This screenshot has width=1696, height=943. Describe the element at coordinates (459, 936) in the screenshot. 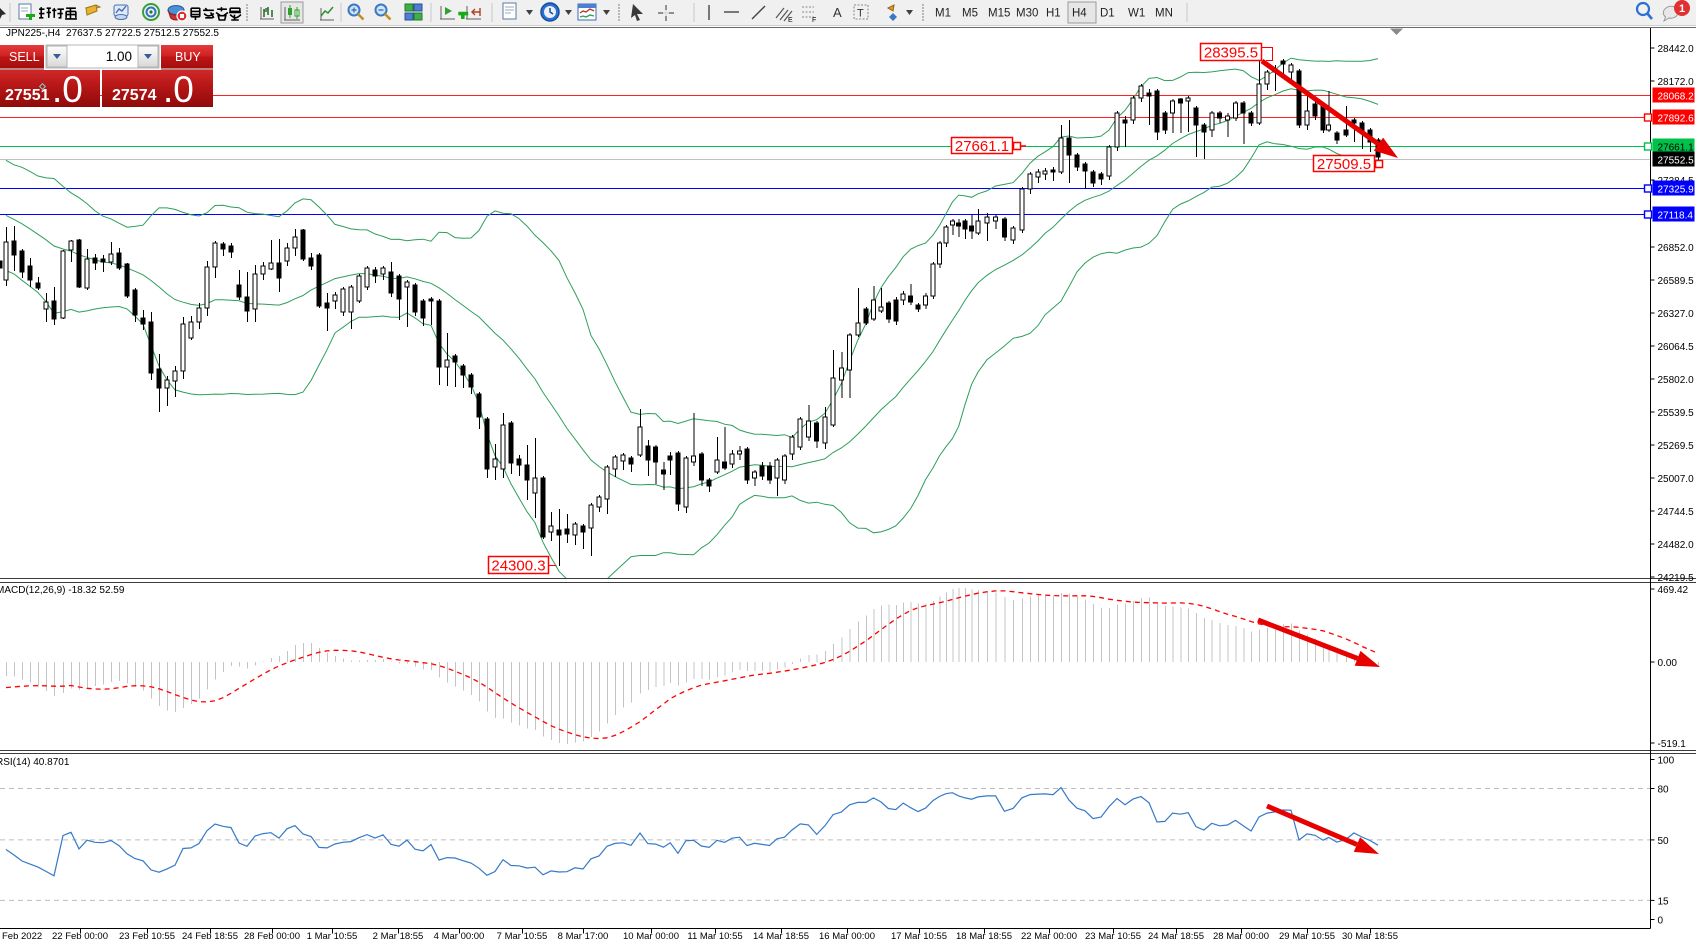

I see `svg-text: 4 Mar 00:00` at that location.